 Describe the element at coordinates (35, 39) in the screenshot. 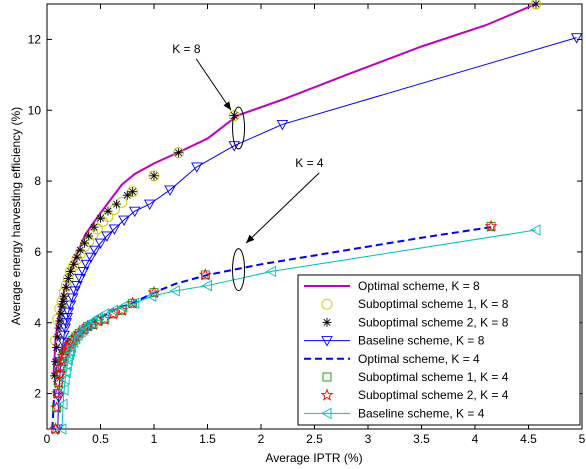

I see `y-tick-label: 12` at that location.